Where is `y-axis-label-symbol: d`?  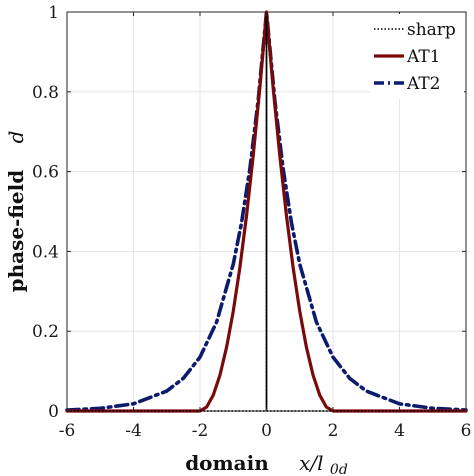
y-axis-label-symbol: d is located at coordinates (16, 137).